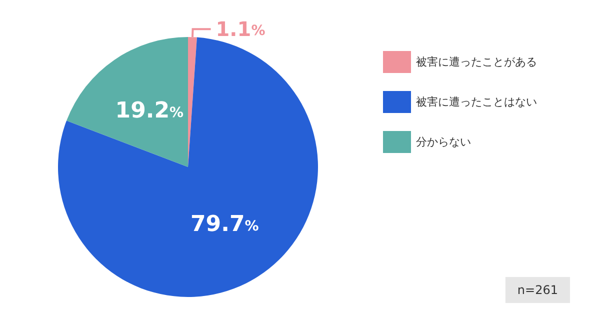  I want to click on data-label: 79.7%, so click(224, 224).